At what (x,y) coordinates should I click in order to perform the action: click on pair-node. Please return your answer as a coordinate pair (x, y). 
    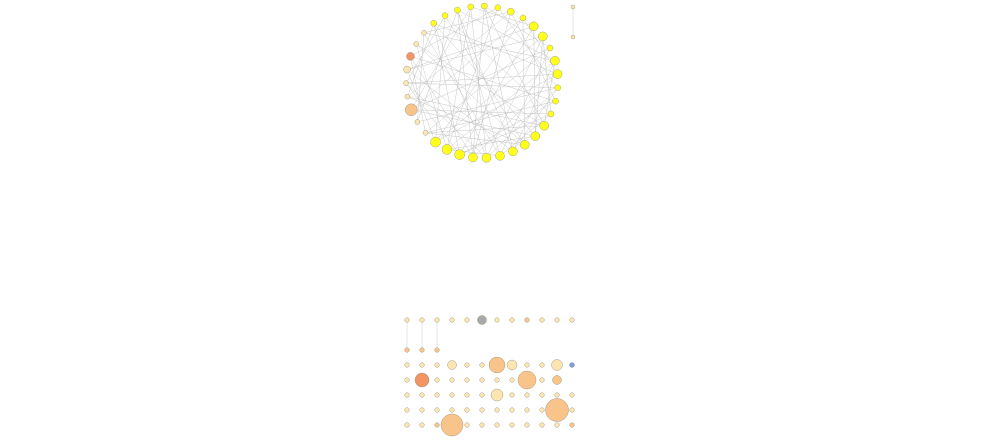
    Looking at the image, I should click on (573, 7).